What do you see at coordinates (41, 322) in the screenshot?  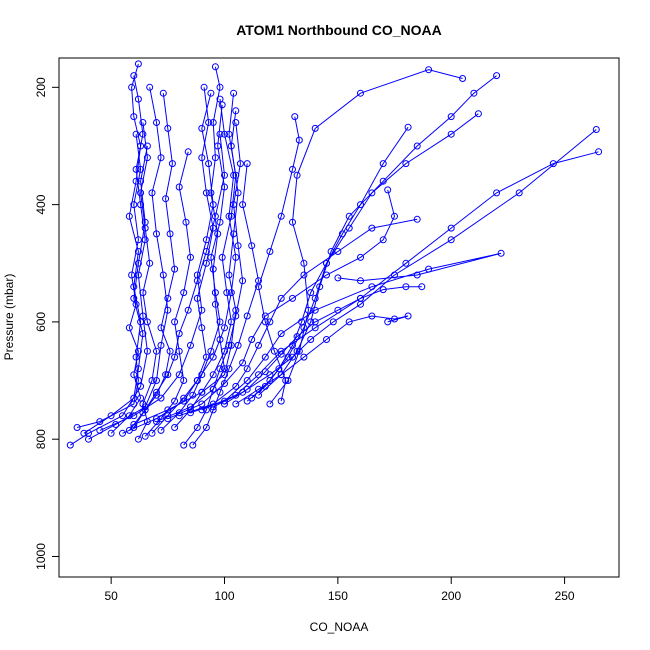 I see `y-tick-label: 600` at bounding box center [41, 322].